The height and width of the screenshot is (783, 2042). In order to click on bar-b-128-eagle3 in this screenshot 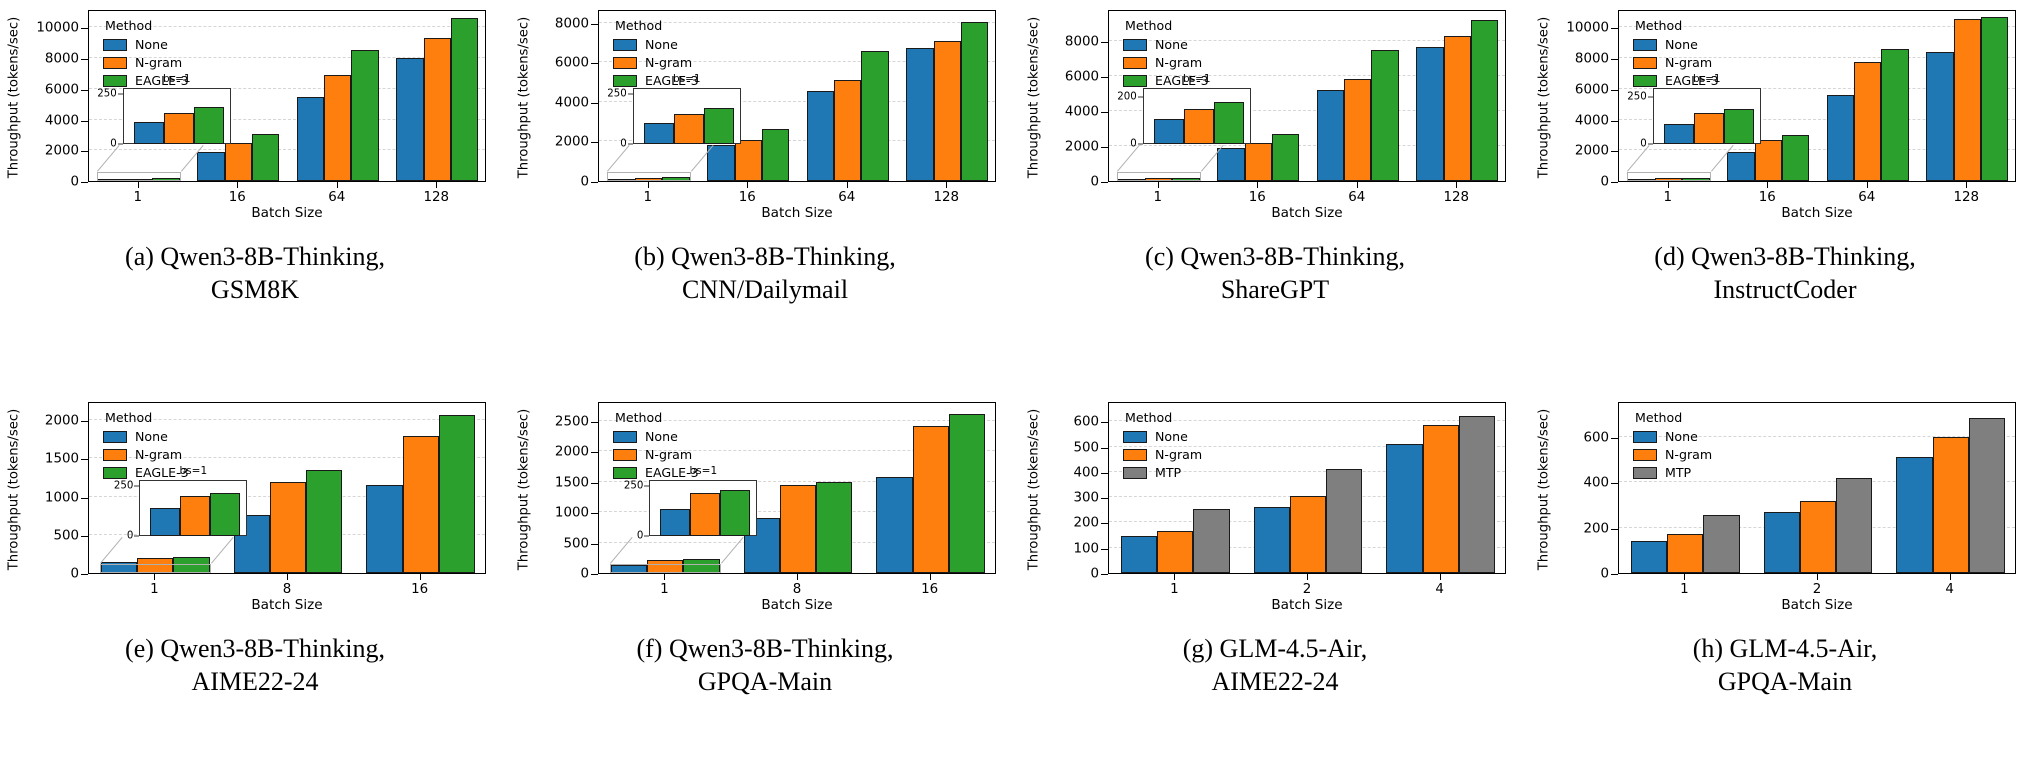, I will do `click(974, 101)`.